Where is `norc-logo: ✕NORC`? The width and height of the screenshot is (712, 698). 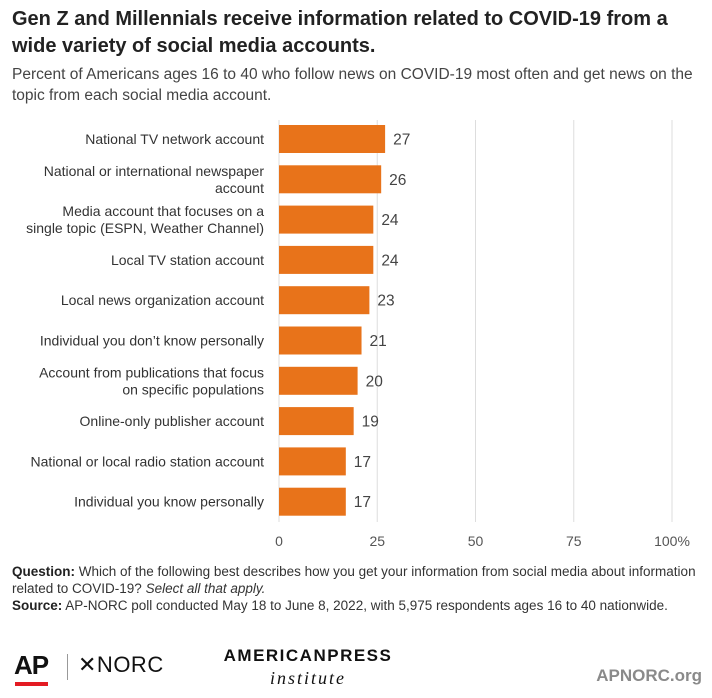 norc-logo: ✕NORC is located at coordinates (121, 664).